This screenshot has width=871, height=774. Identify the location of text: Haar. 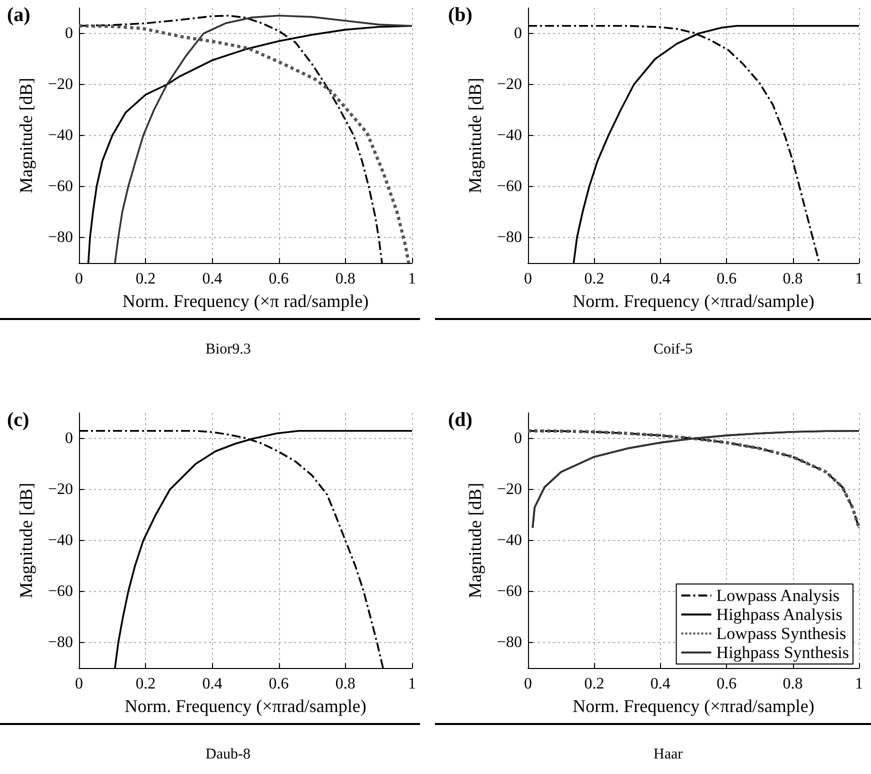
(668, 754).